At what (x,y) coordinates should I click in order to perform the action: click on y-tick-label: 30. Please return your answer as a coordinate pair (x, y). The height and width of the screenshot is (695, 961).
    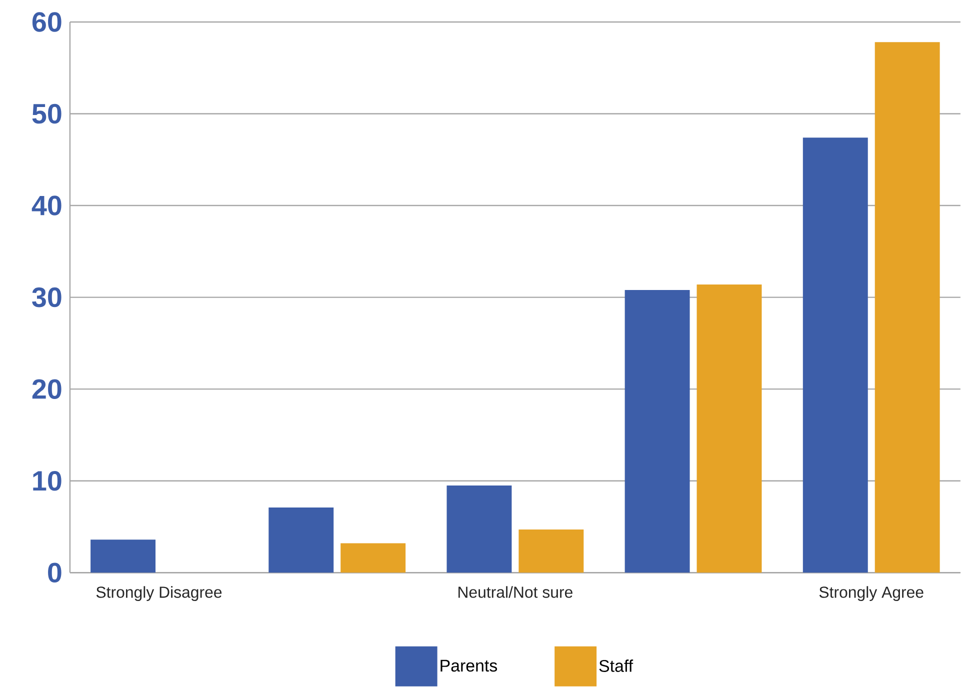
    Looking at the image, I should click on (47, 298).